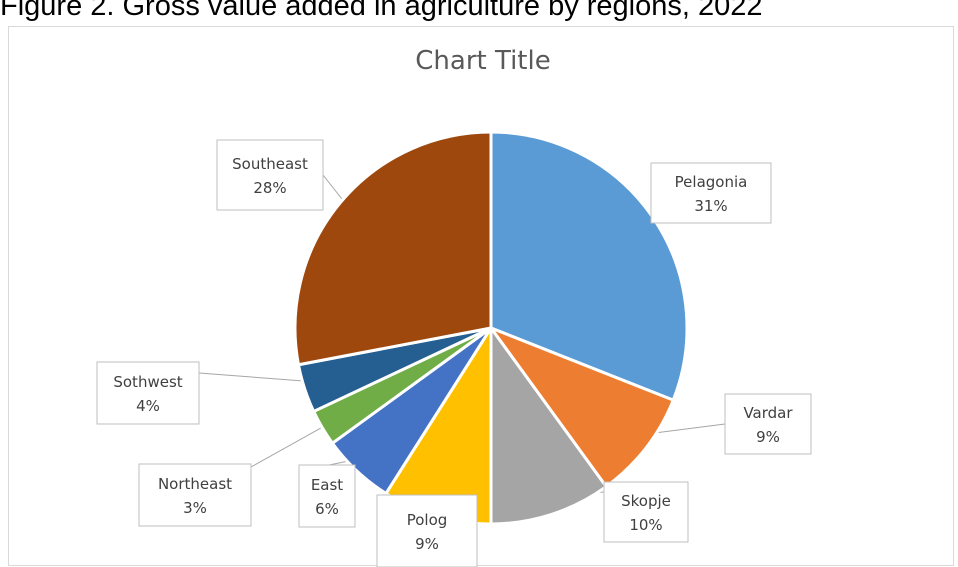 Image resolution: width=958 pixels, height=567 pixels. Describe the element at coordinates (548, 426) in the screenshot. I see `pie-slice-skopje` at that location.